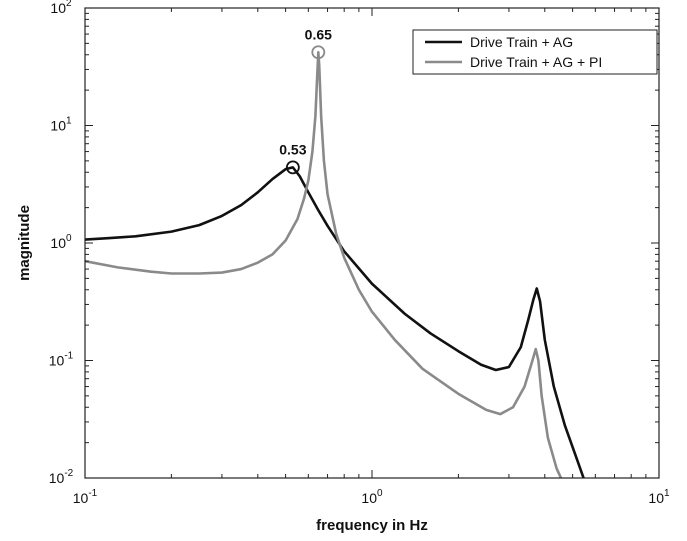 The height and width of the screenshot is (541, 687). Describe the element at coordinates (372, 497) in the screenshot. I see `x-tick-label-2: 10⁰` at that location.